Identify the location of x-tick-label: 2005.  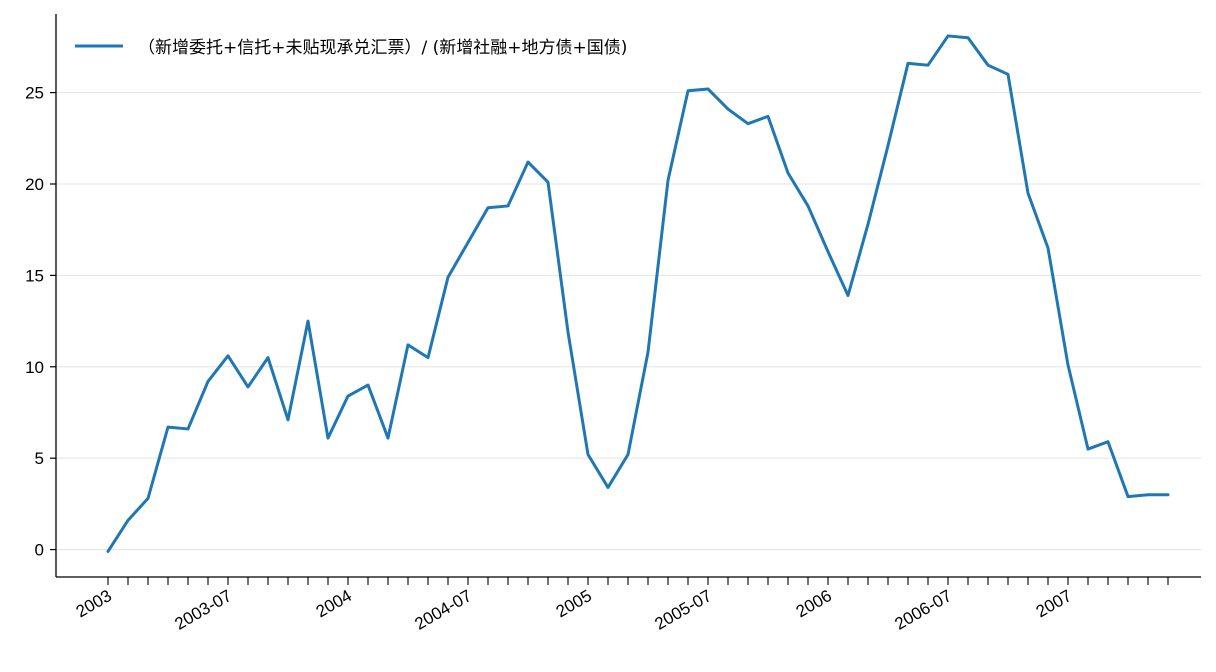
(574, 603).